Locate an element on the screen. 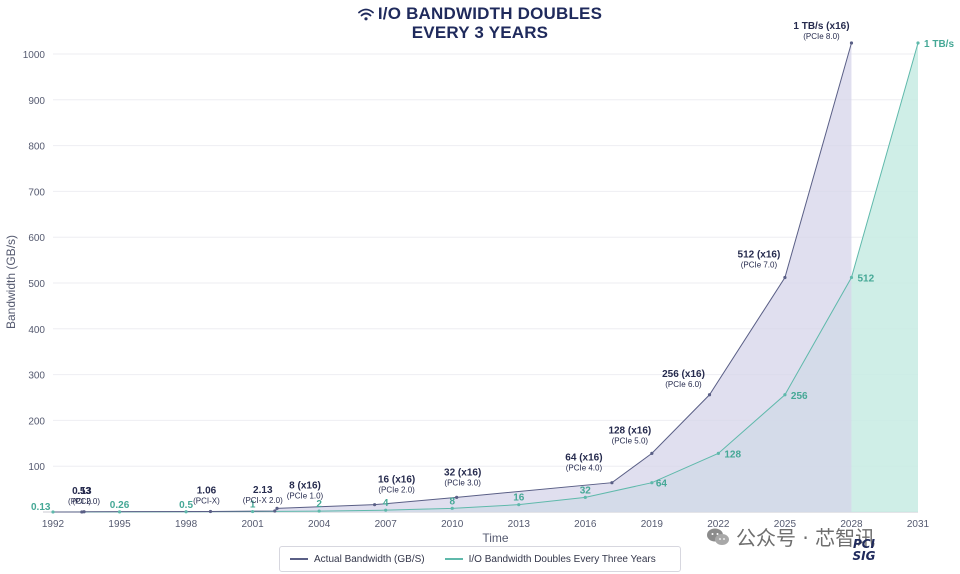  data-label-doubling: 512 is located at coordinates (865, 279).